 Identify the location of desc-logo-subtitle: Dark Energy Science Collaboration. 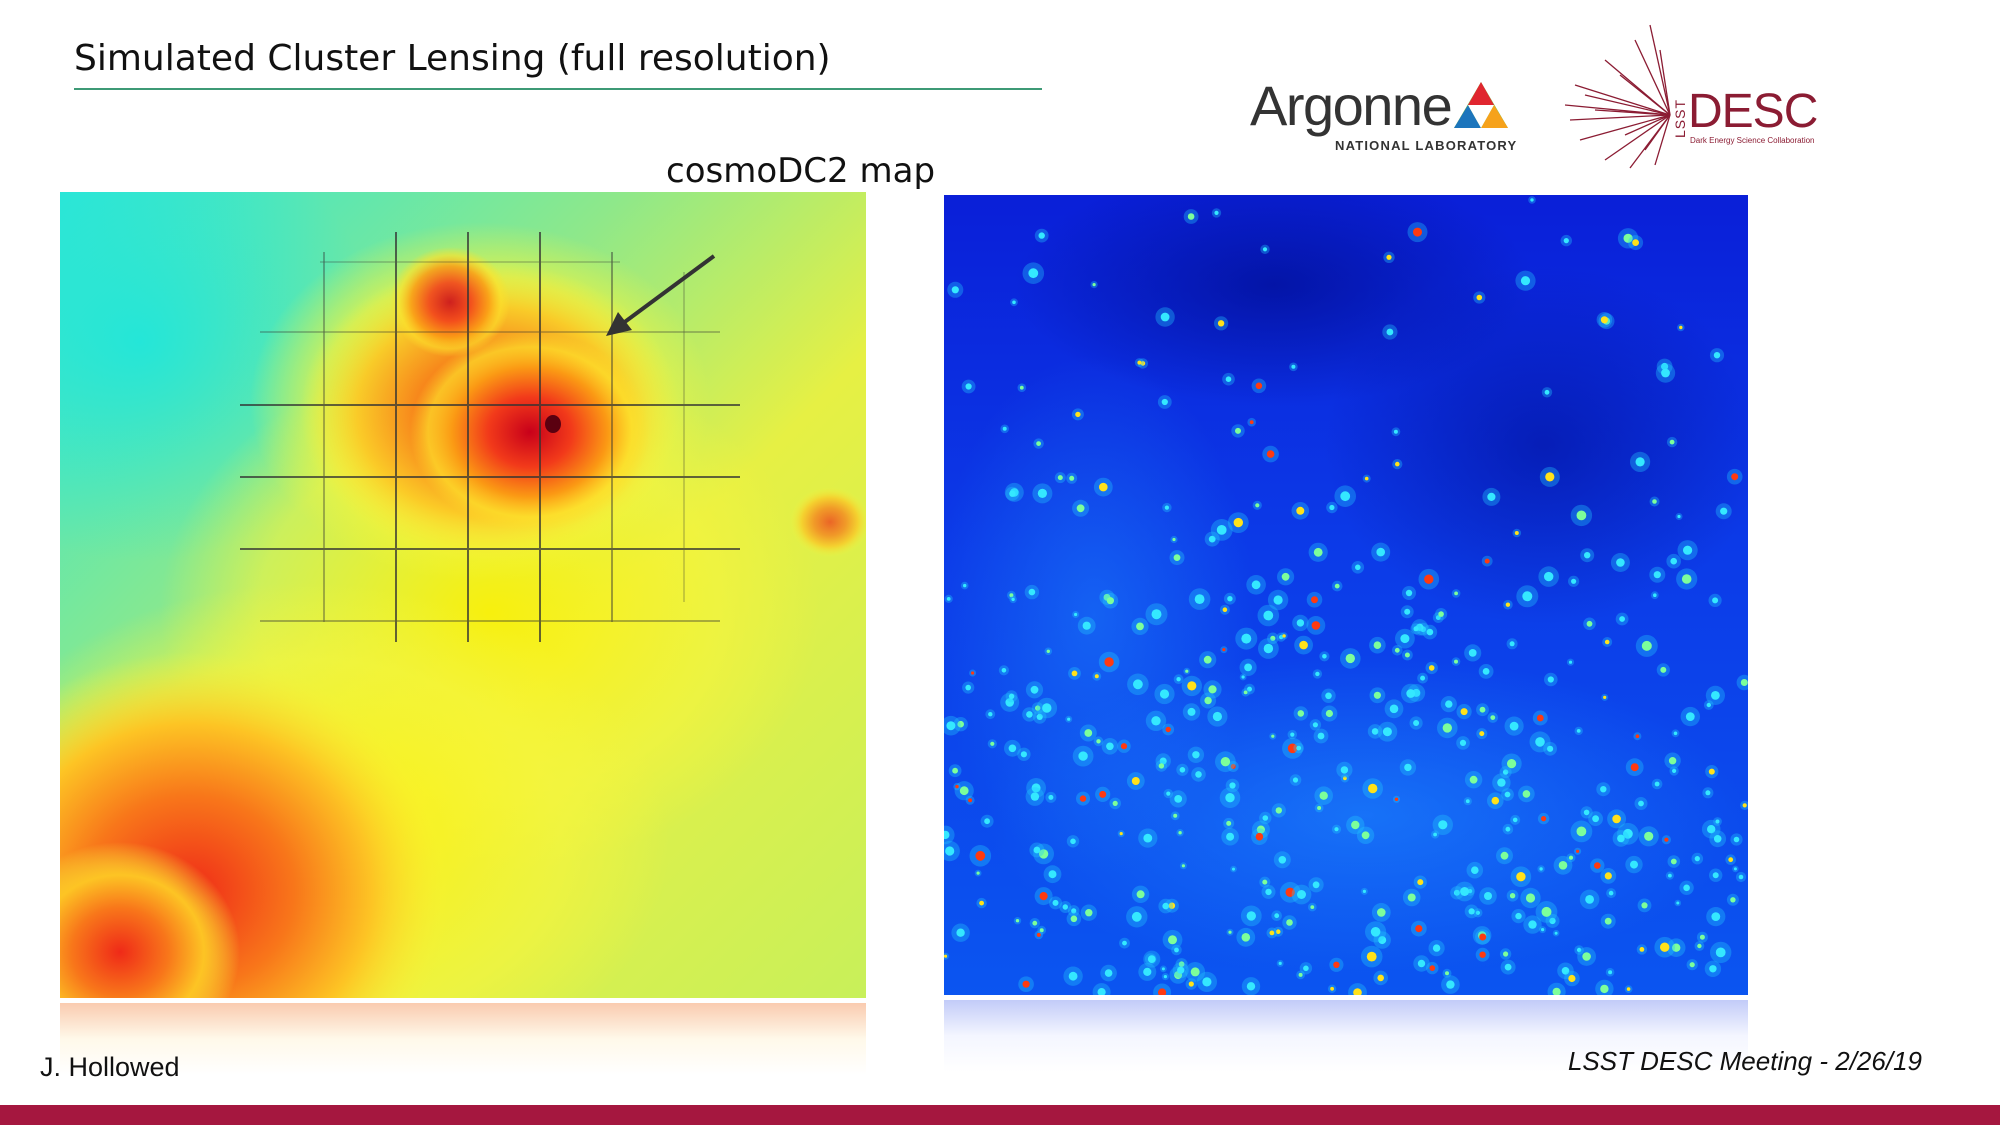
(1752, 140).